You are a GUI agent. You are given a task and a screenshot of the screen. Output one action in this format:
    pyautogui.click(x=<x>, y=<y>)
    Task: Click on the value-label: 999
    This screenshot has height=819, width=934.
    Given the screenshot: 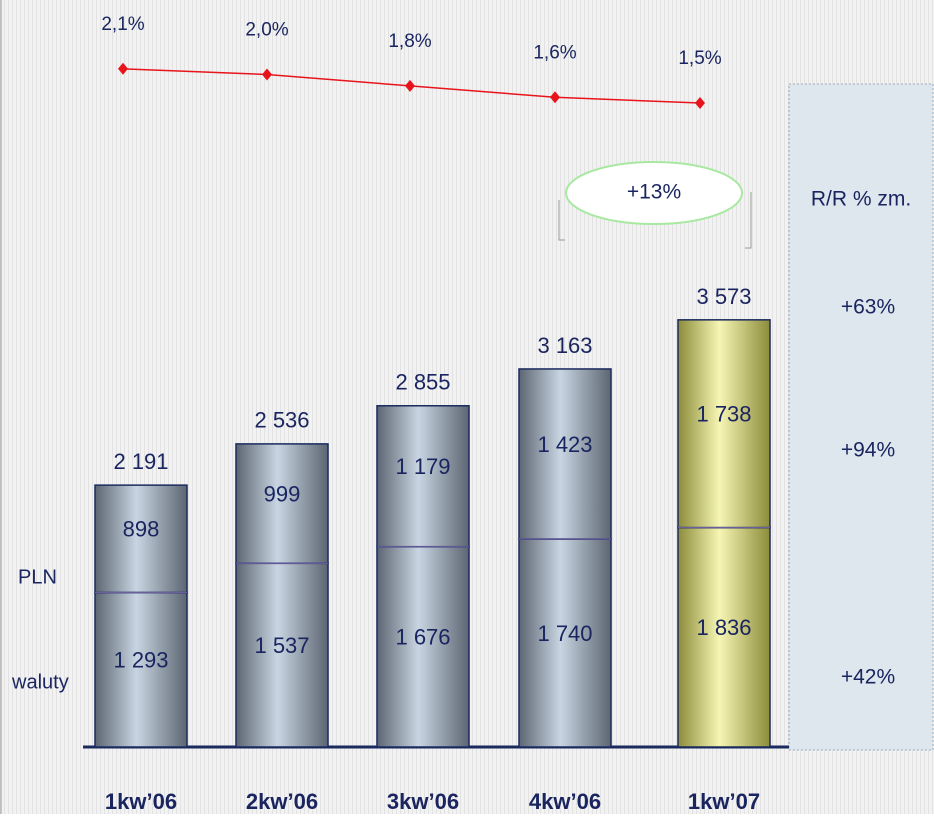 What is the action you would take?
    pyautogui.click(x=282, y=493)
    